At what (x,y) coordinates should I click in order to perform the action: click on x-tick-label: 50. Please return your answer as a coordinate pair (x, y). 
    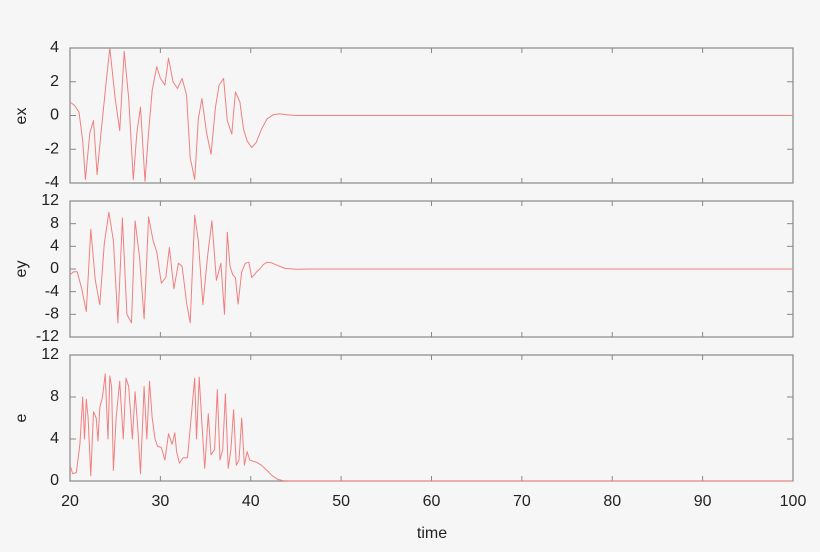
    Looking at the image, I should click on (341, 501).